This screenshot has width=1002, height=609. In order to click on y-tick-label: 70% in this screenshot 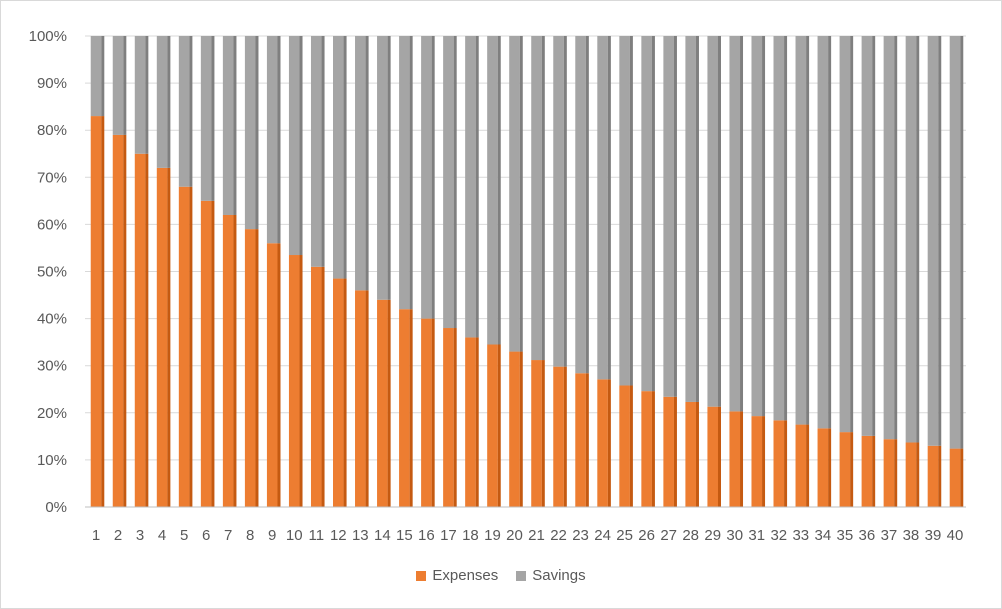, I will do `click(52, 177)`.